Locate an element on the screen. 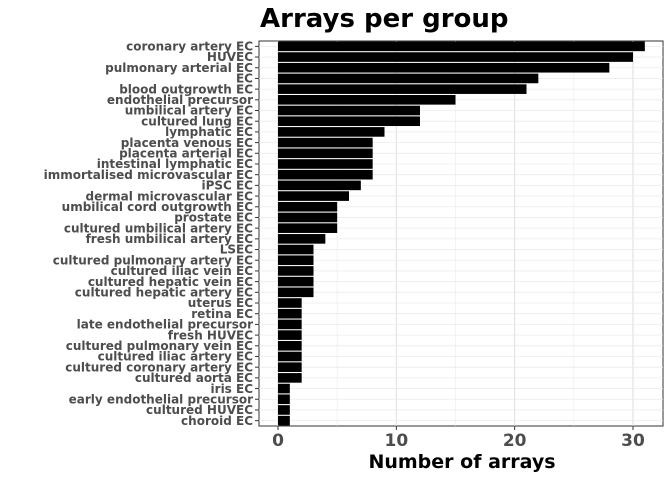 The width and height of the screenshot is (672, 480). x-tick-label: 30 is located at coordinates (633, 441).